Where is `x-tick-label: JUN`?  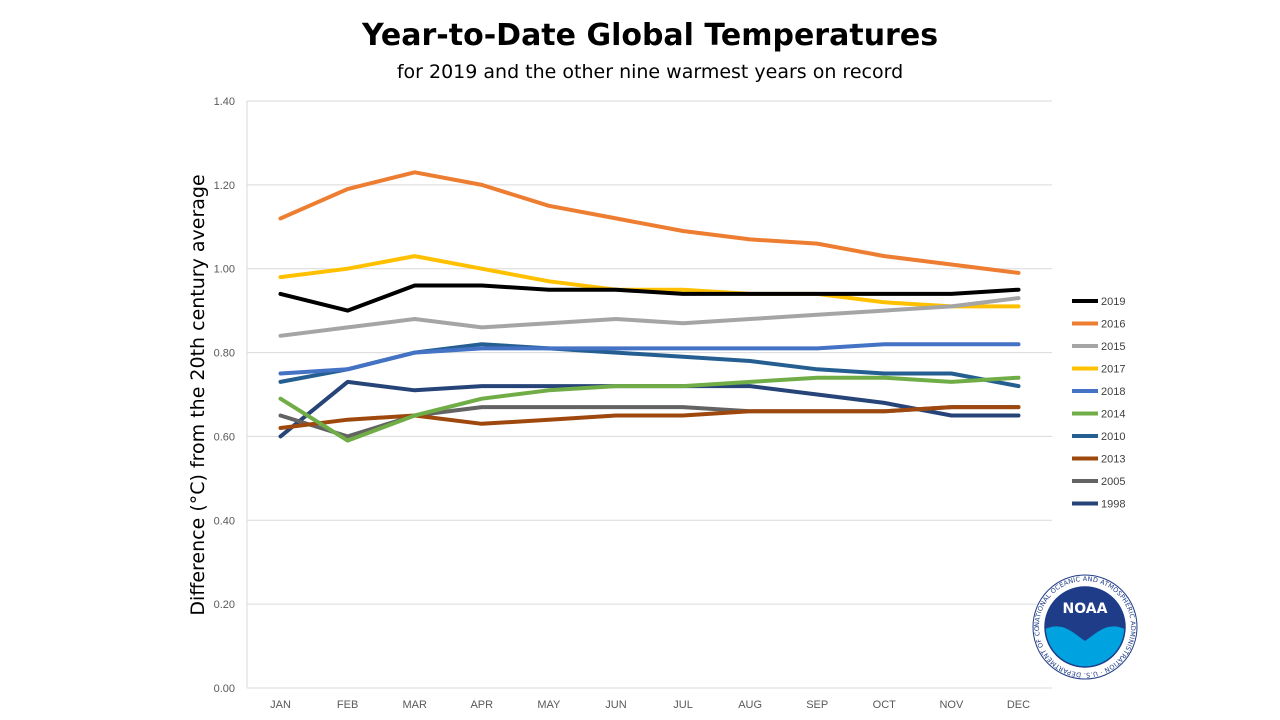
x-tick-label: JUN is located at coordinates (615, 705).